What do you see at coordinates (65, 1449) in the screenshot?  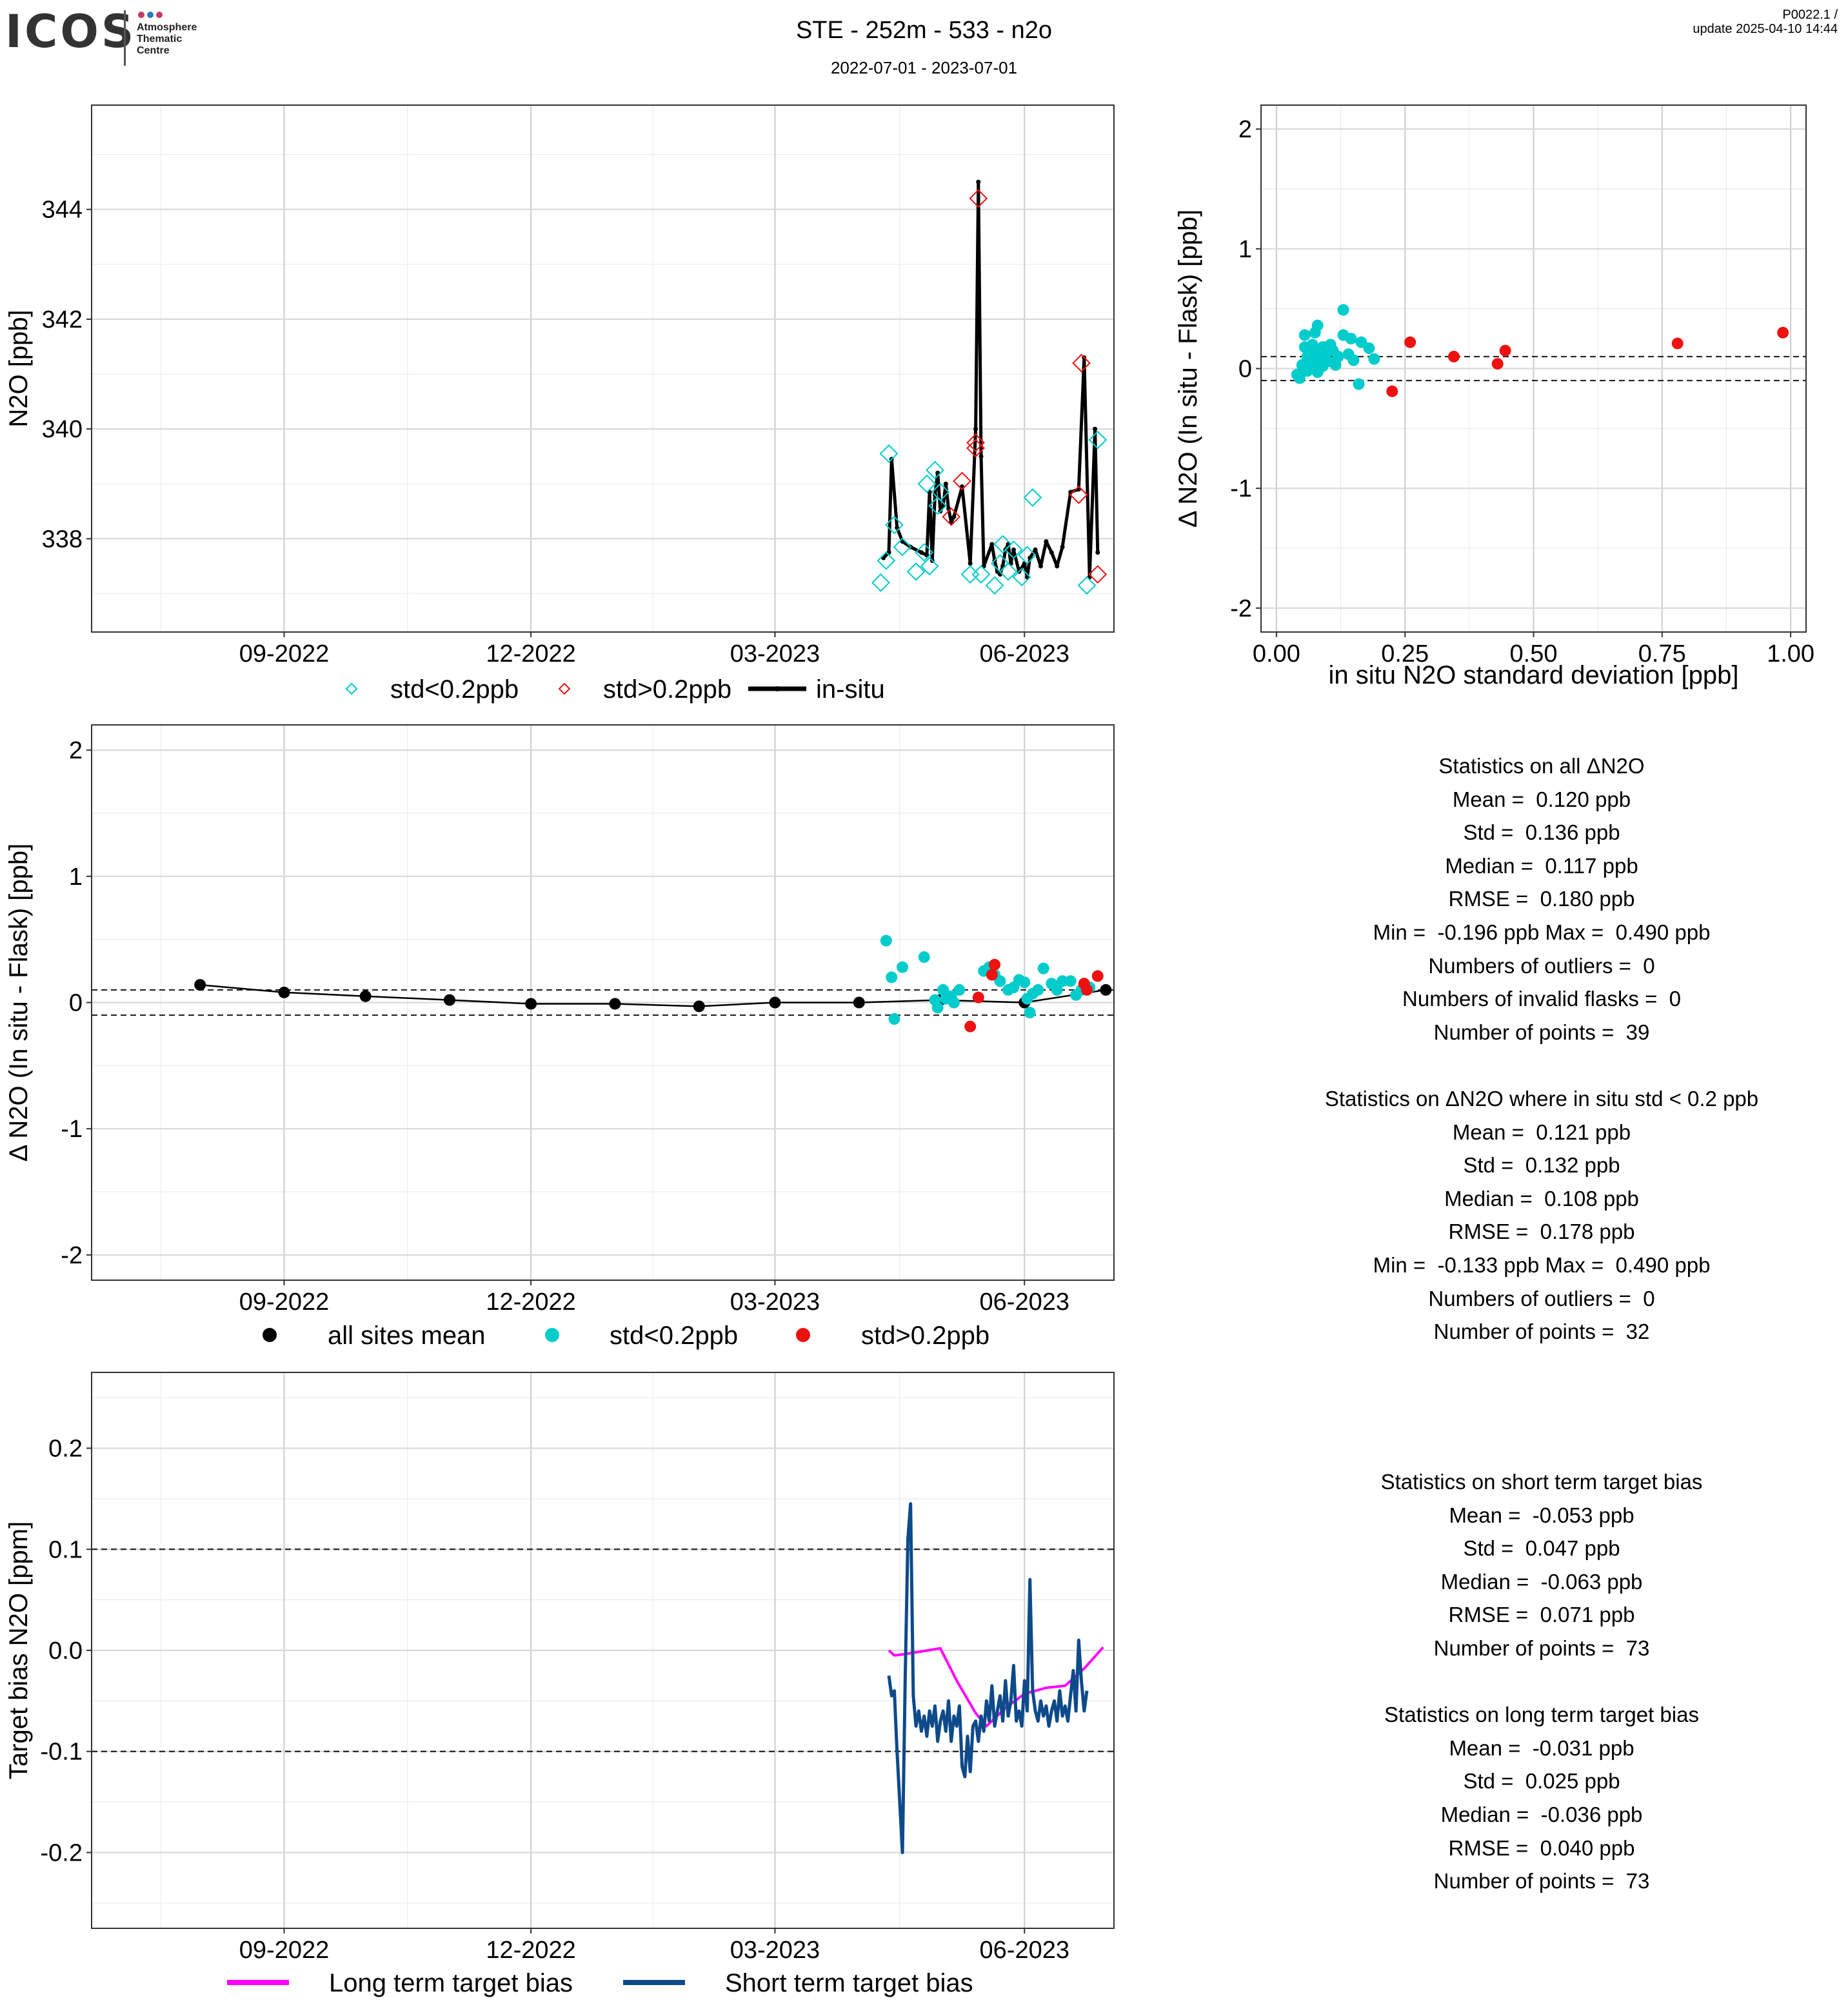 I see `y-tick-label: 0.2` at bounding box center [65, 1449].